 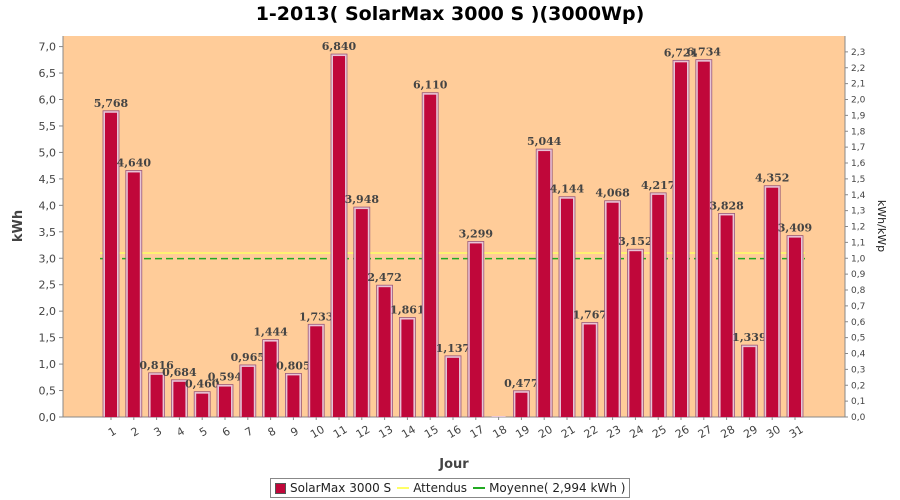 I want to click on x-tick-label: 27, so click(x=705, y=432).